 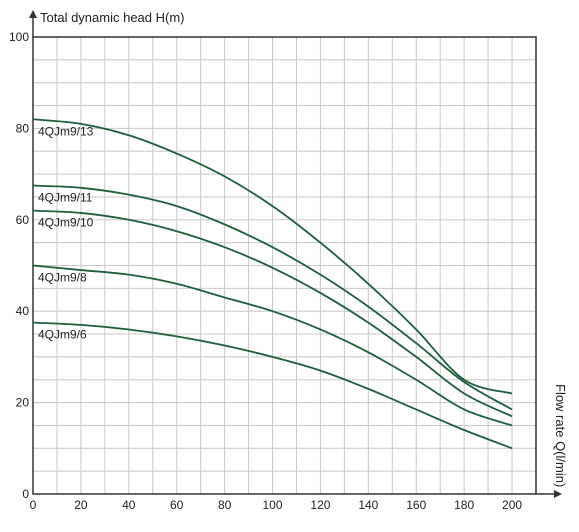 I want to click on y-tick-label: 0, so click(x=25, y=494).